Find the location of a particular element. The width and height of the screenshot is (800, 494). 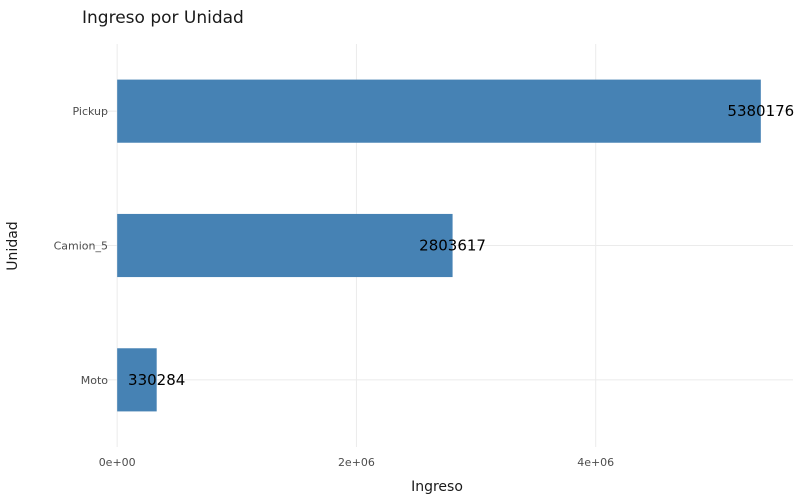

x-tick-label: 4e+06 is located at coordinates (595, 462).